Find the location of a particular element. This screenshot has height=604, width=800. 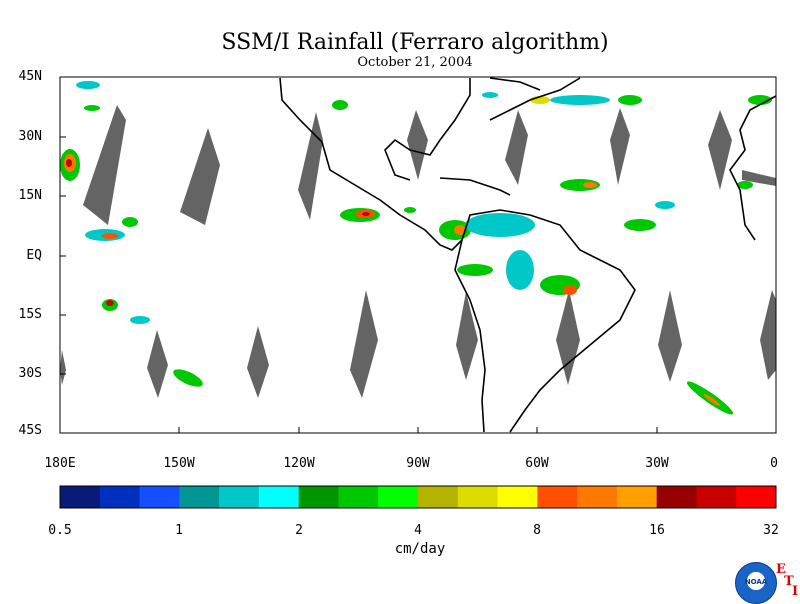

lat-label: 15S is located at coordinates (30, 314).